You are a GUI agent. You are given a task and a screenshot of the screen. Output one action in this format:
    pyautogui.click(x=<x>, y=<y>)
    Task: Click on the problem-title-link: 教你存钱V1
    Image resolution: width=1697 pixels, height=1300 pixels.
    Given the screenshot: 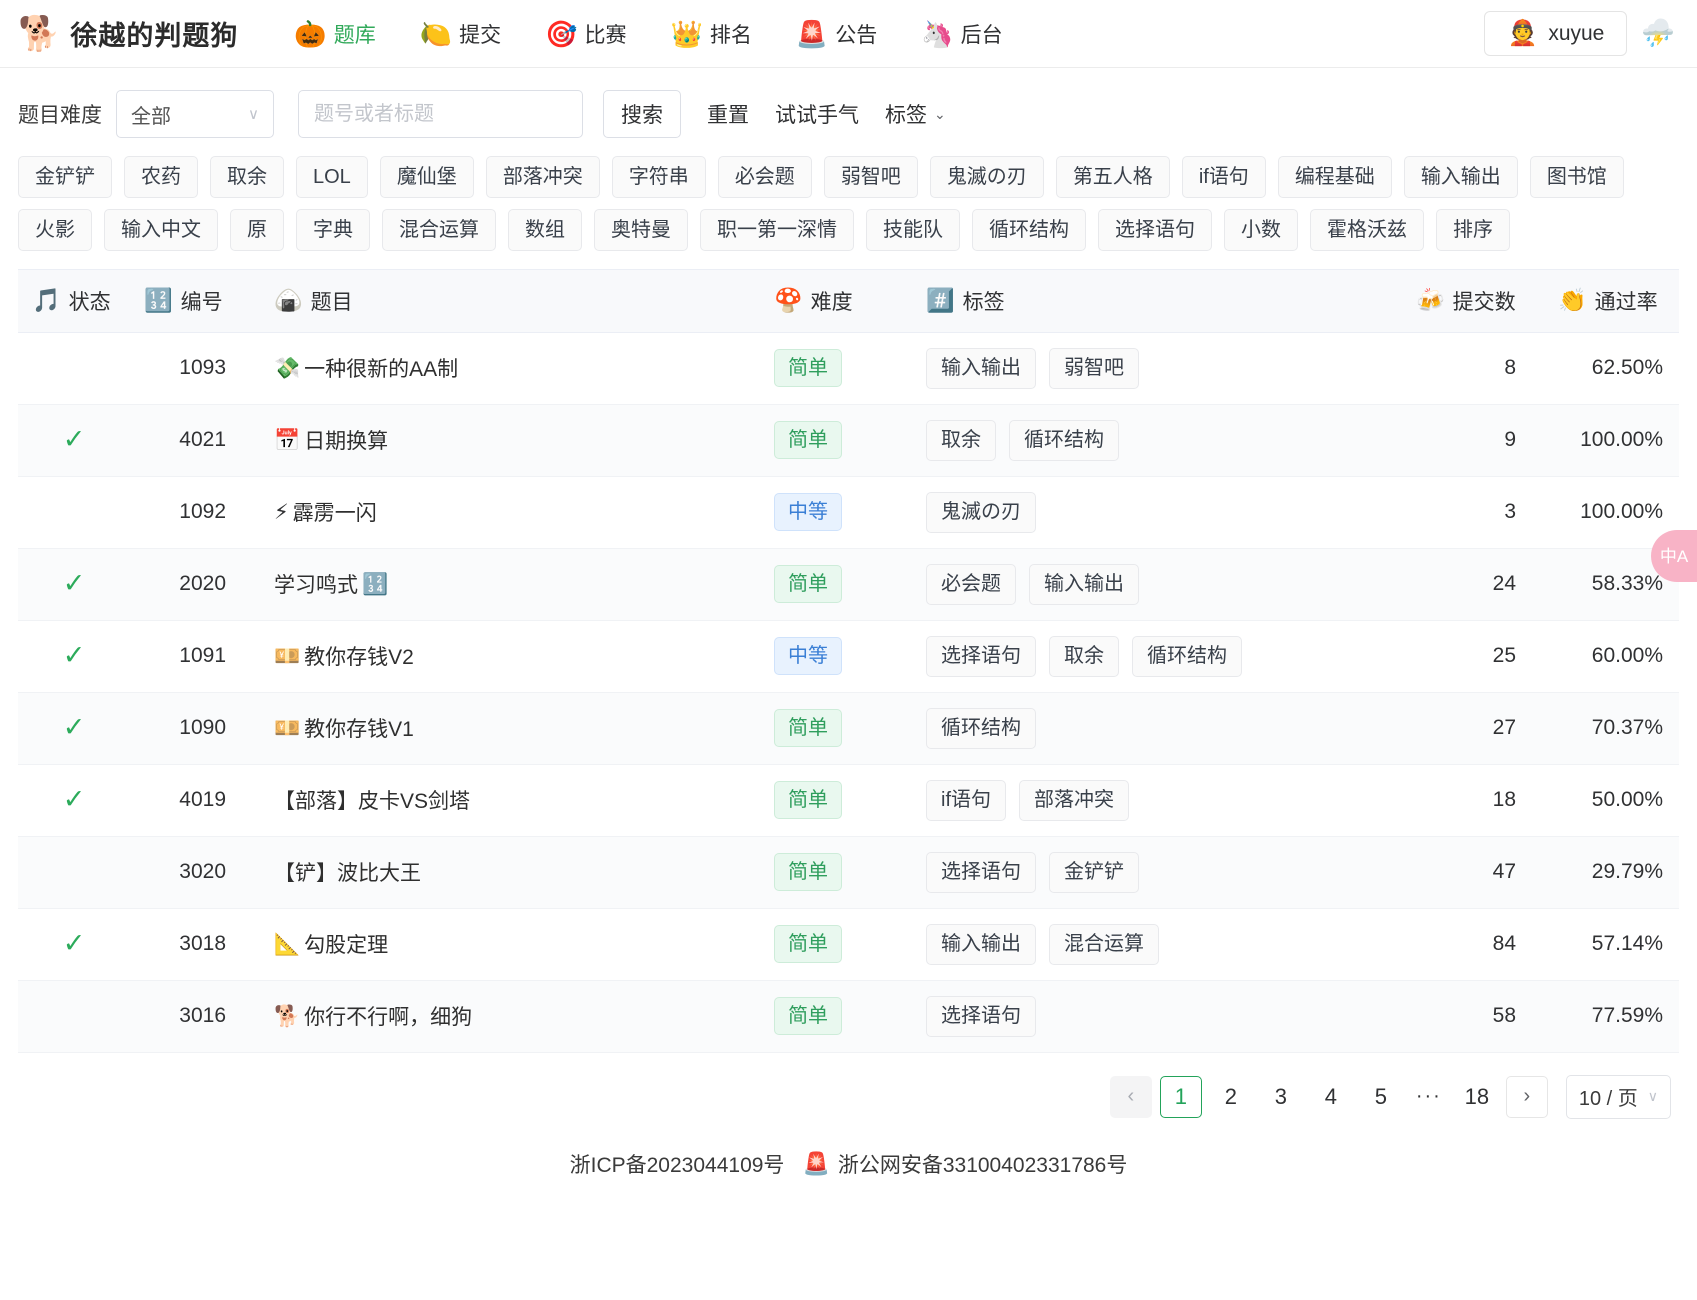 What is the action you would take?
    pyautogui.click(x=359, y=729)
    